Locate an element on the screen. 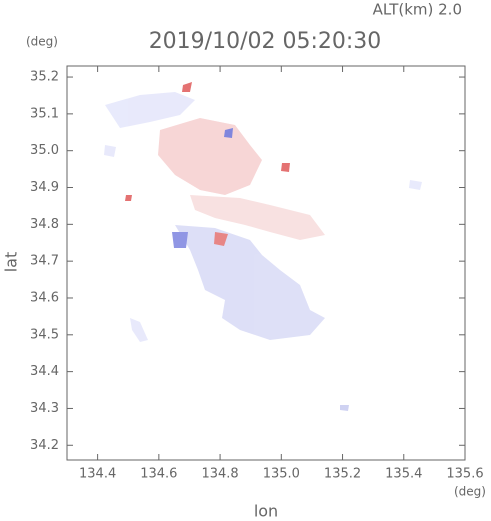 The height and width of the screenshot is (521, 491). x-tick-label: 135.6 is located at coordinates (464, 474).